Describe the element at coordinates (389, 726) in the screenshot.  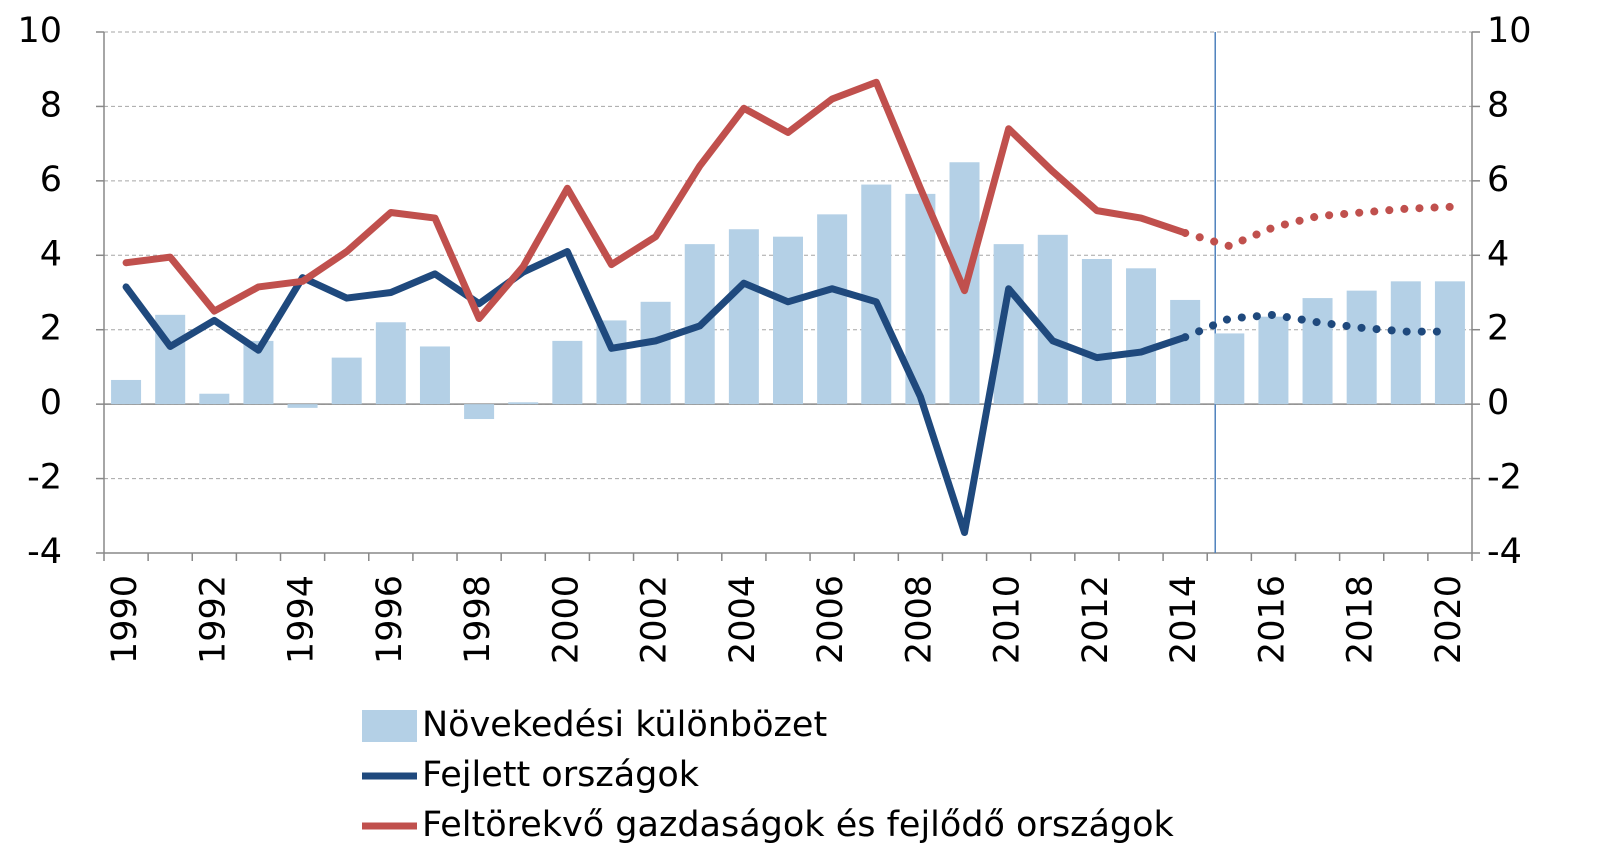
I see `legend-swatch` at that location.